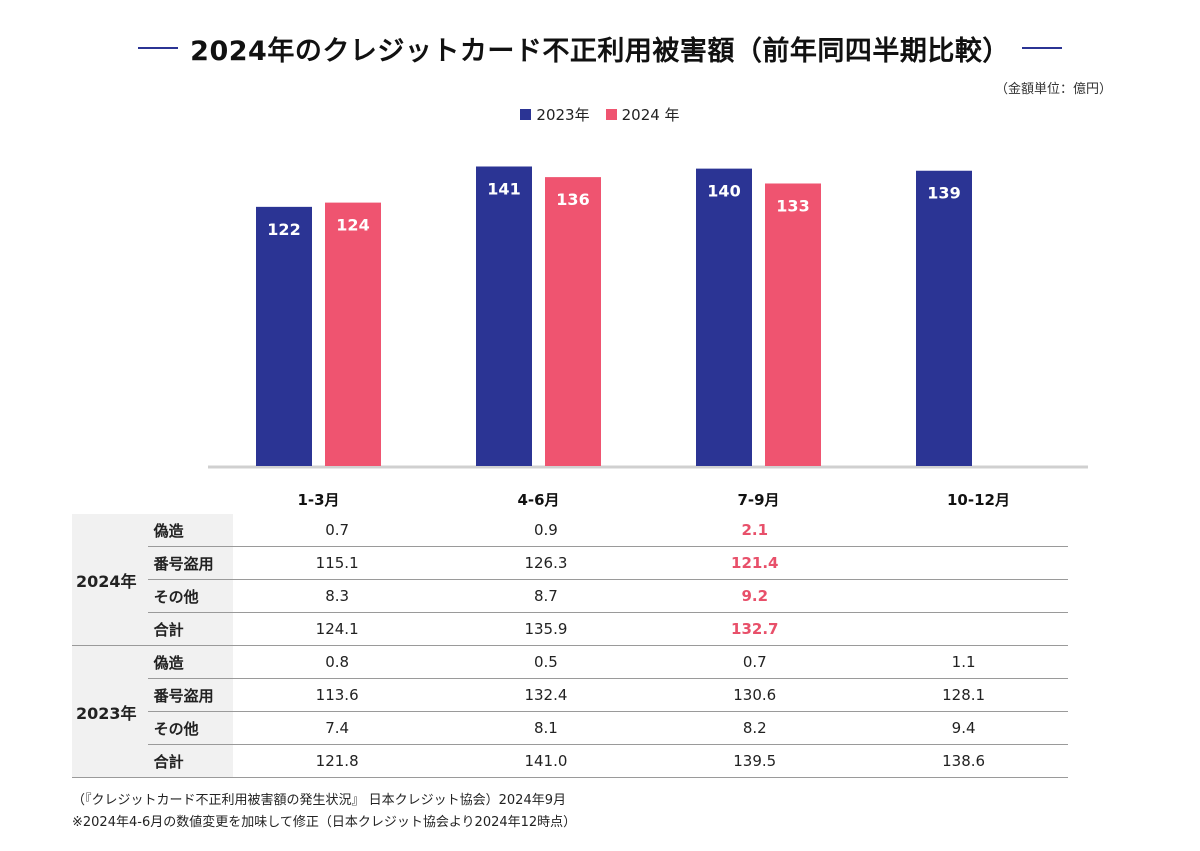 The width and height of the screenshot is (1200, 851). I want to click on title-left-rule, so click(158, 48).